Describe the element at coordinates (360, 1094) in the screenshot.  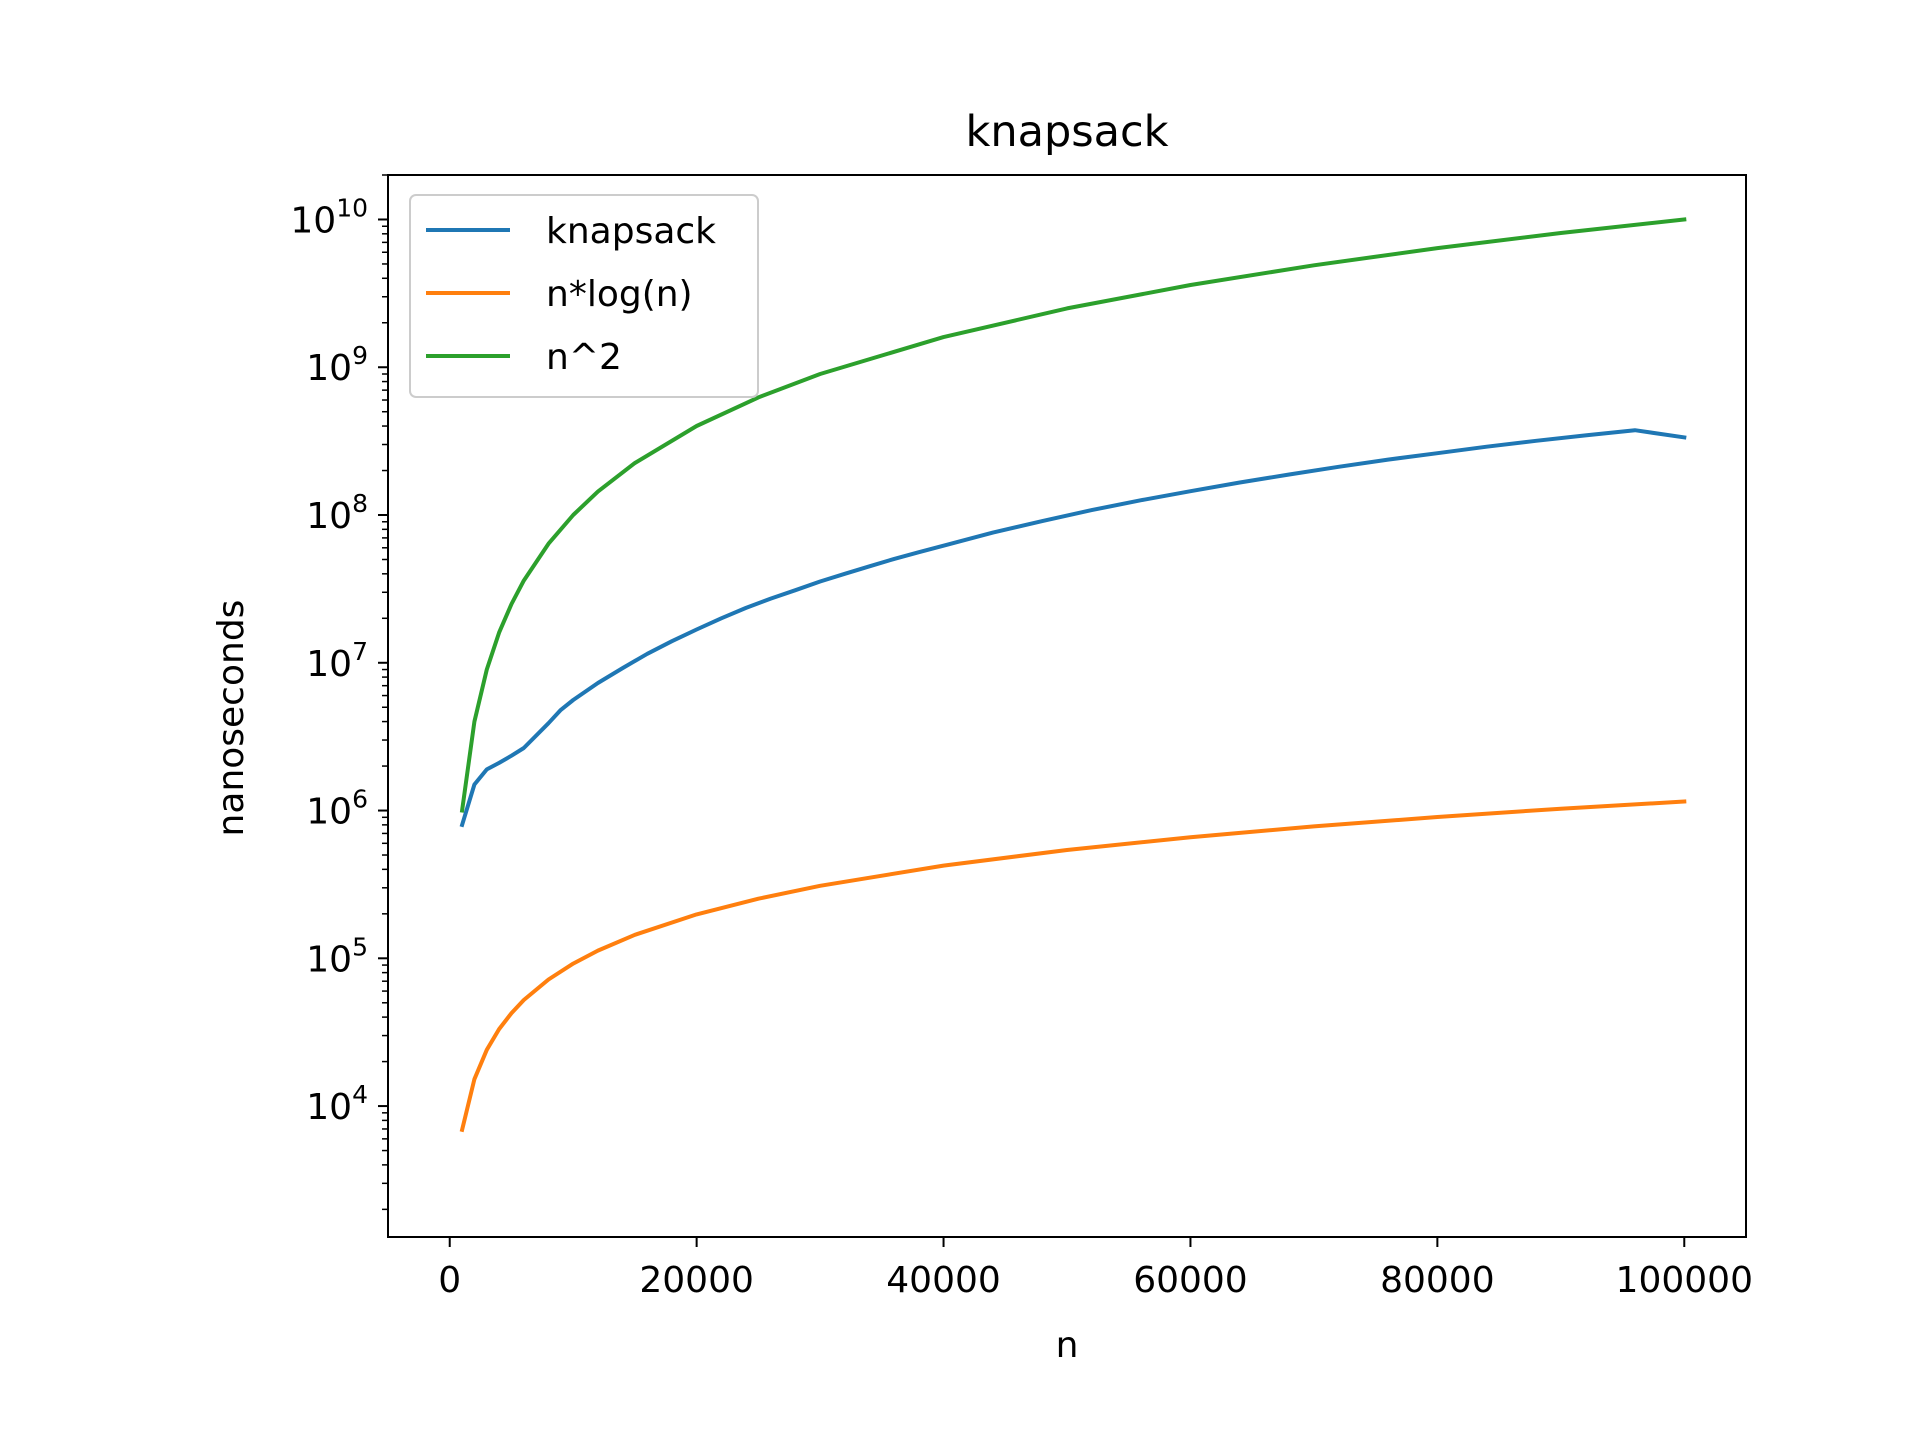
I see `y-tick-exponent: 4` at that location.